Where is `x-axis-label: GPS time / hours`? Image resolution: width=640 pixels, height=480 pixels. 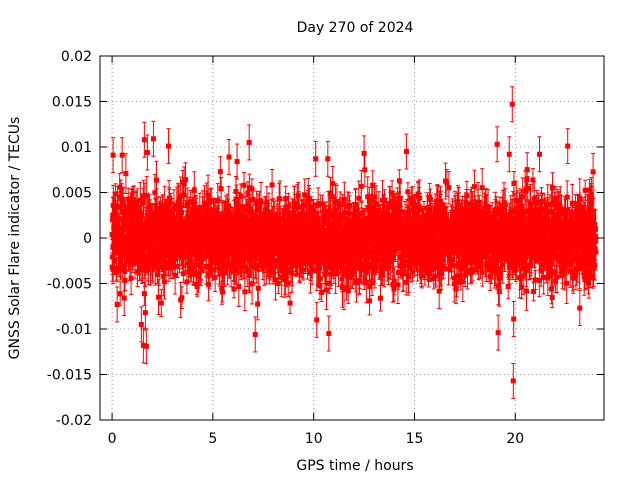 x-axis-label: GPS time / hours is located at coordinates (354, 466).